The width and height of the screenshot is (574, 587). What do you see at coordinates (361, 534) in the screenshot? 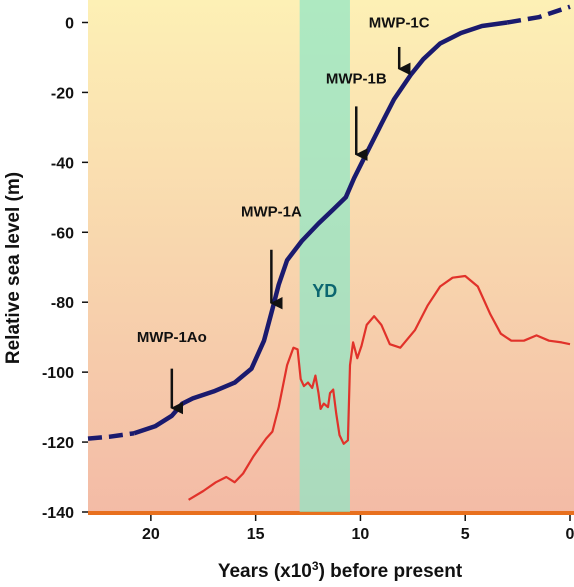
I see `x-tick-label-10: 10` at bounding box center [361, 534].